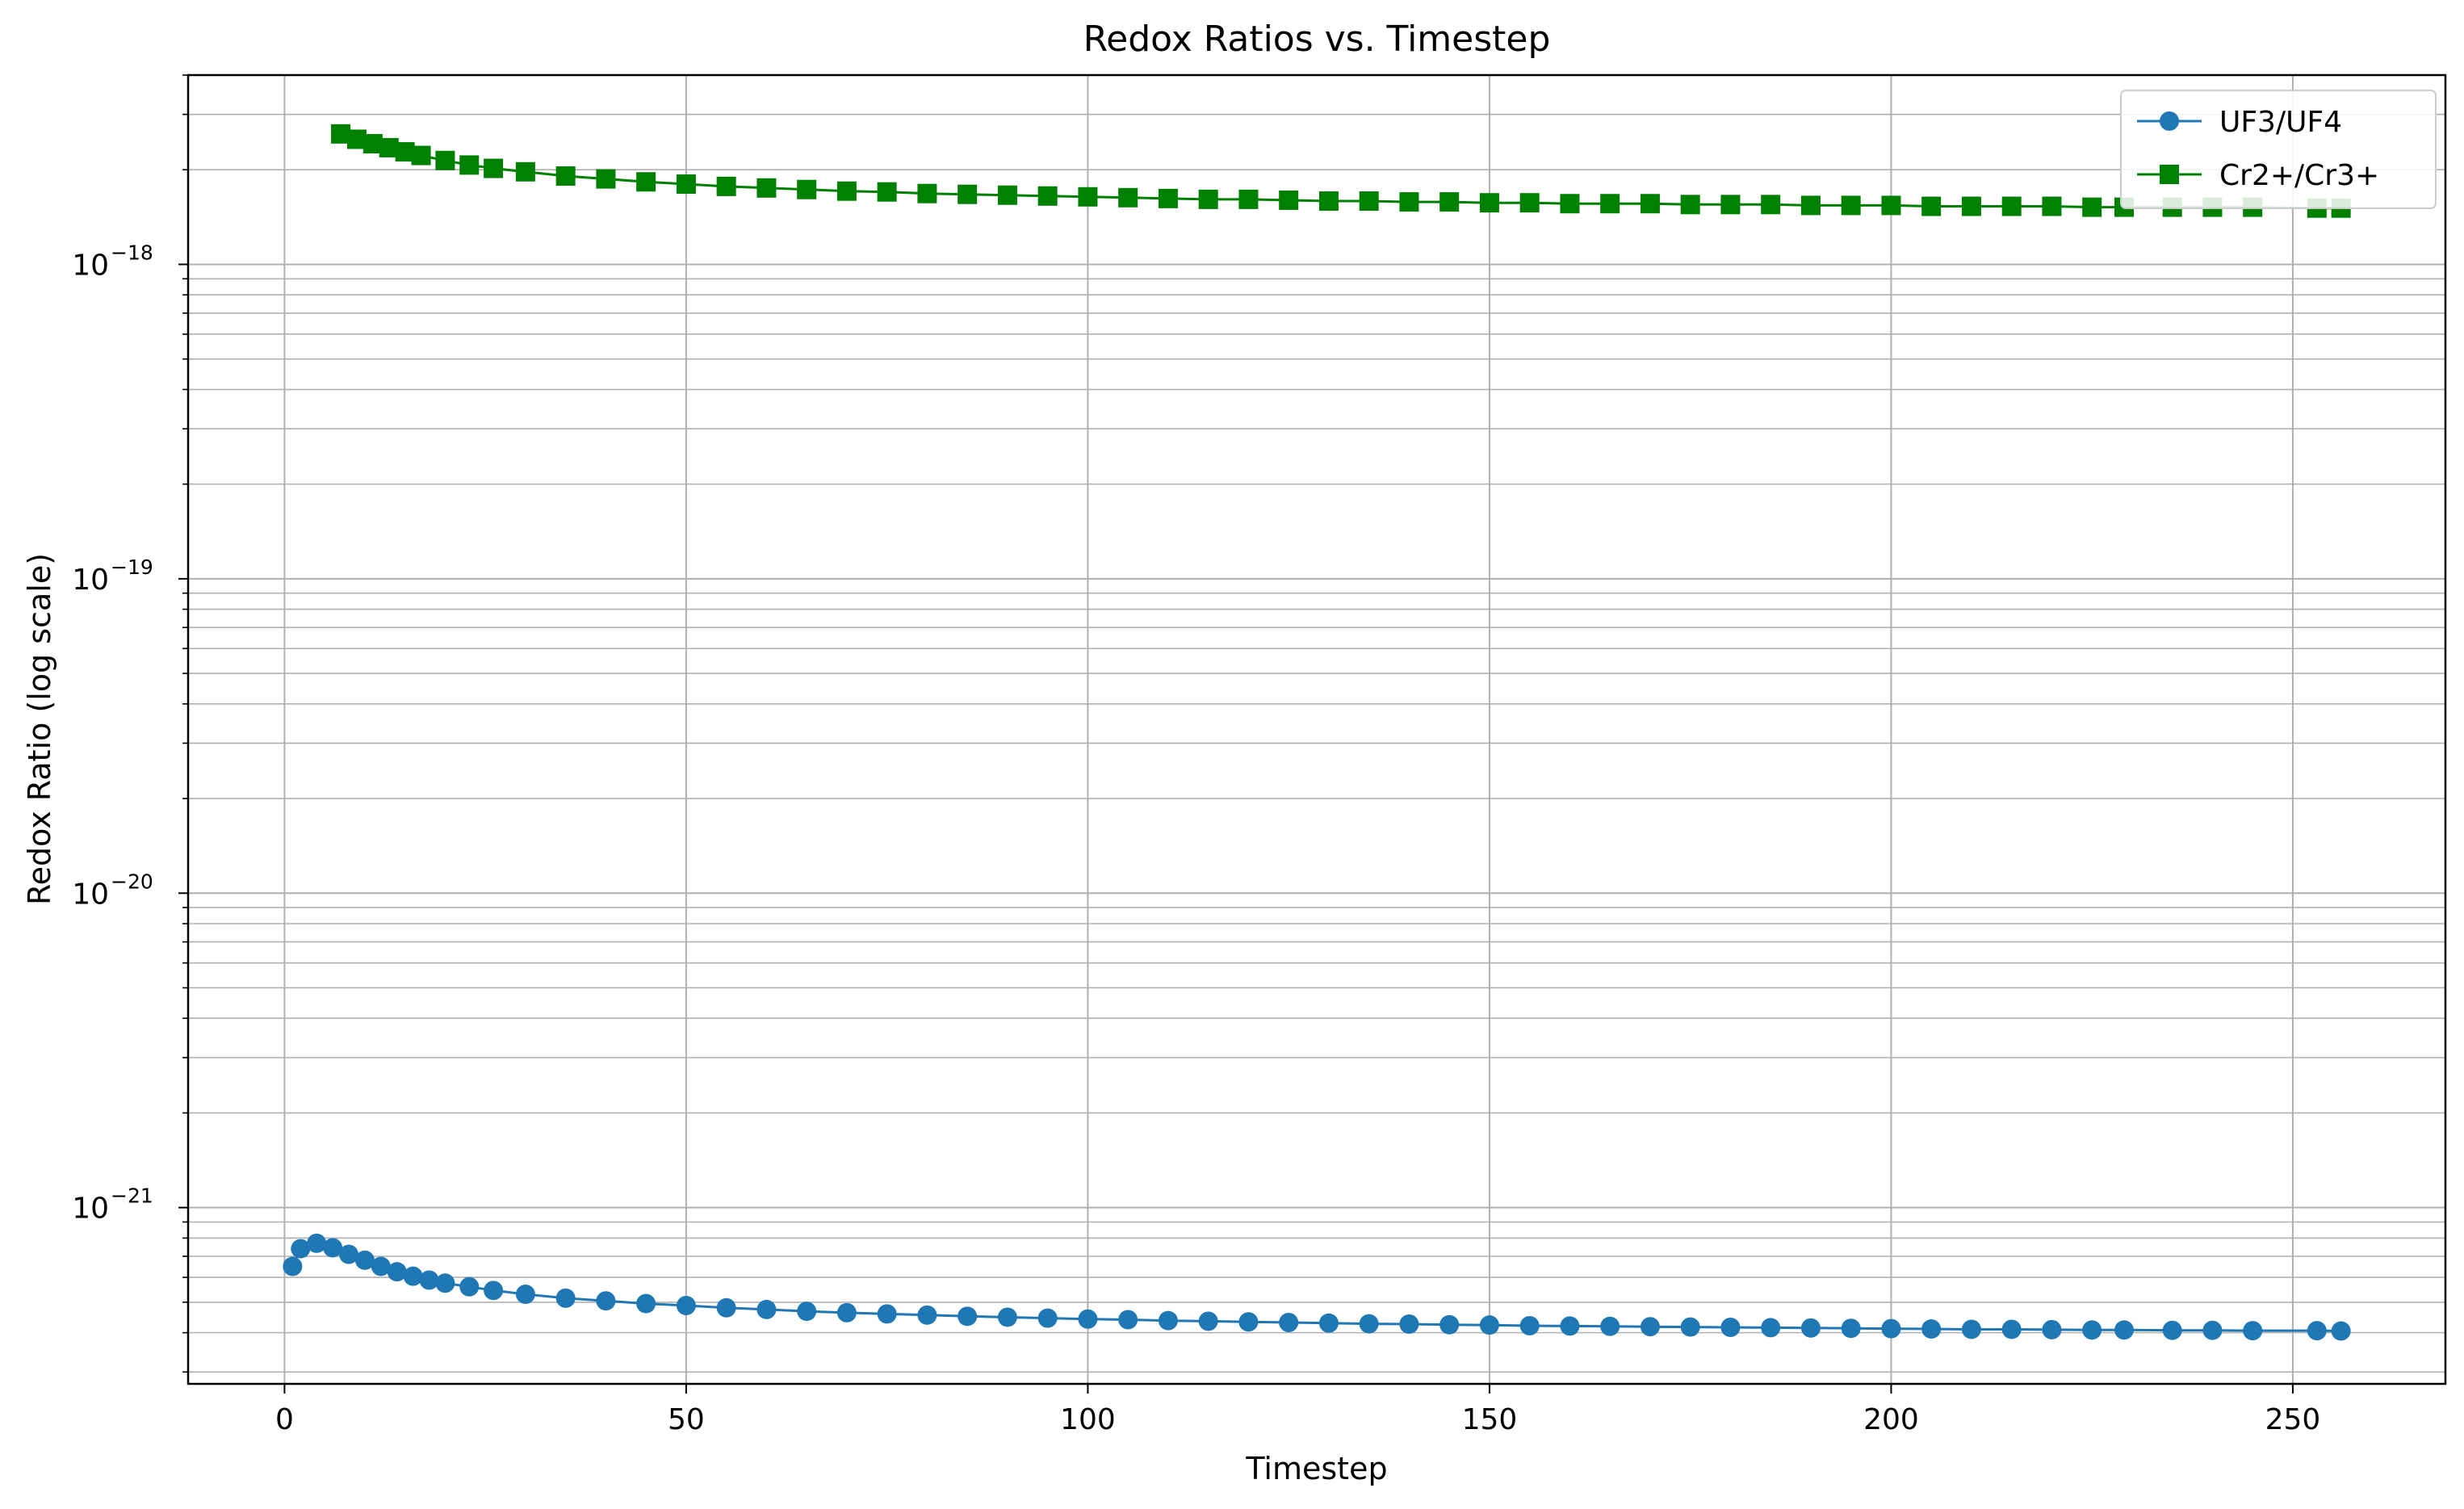 This screenshot has width=2464, height=1509. Describe the element at coordinates (1088, 1419) in the screenshot. I see `x-tick-label: 100` at that location.